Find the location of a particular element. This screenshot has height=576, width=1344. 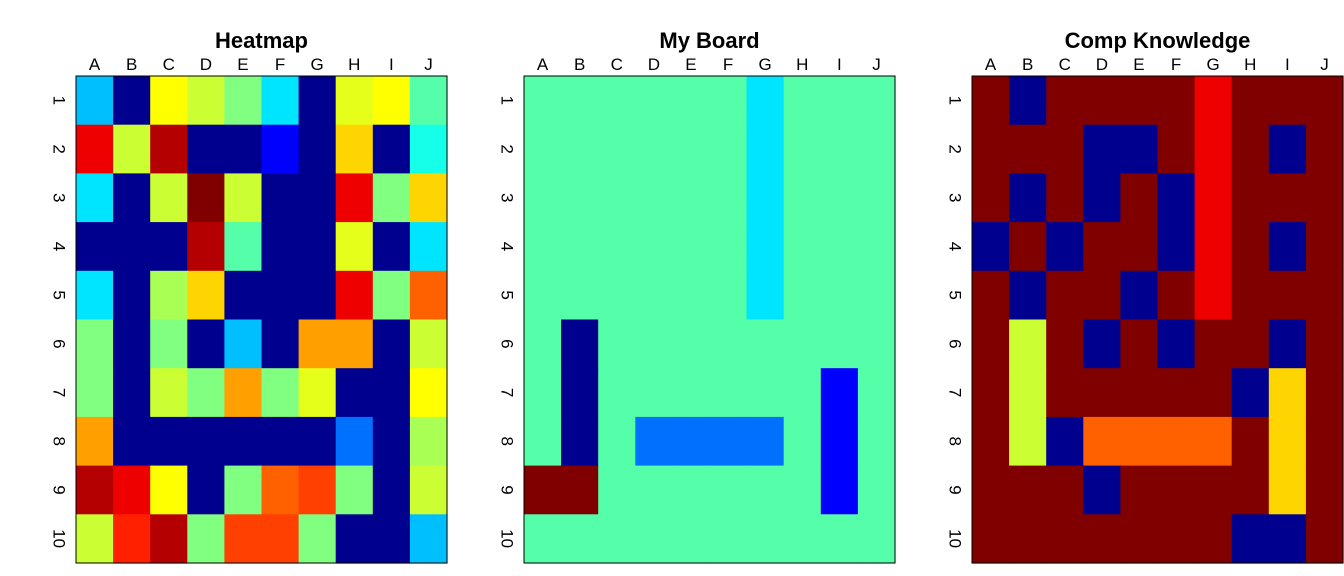

comp-knowledge-cell-I10 is located at coordinates (1287, 539).